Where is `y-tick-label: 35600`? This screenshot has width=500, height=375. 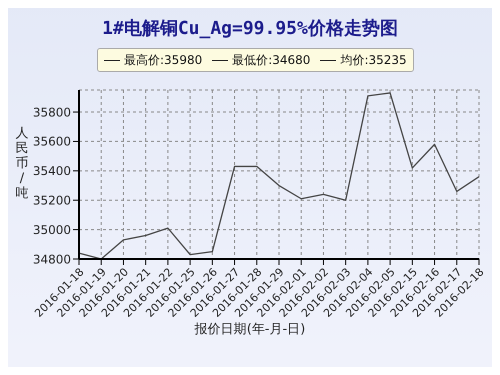
y-tick-label: 35600 is located at coordinates (51, 141).